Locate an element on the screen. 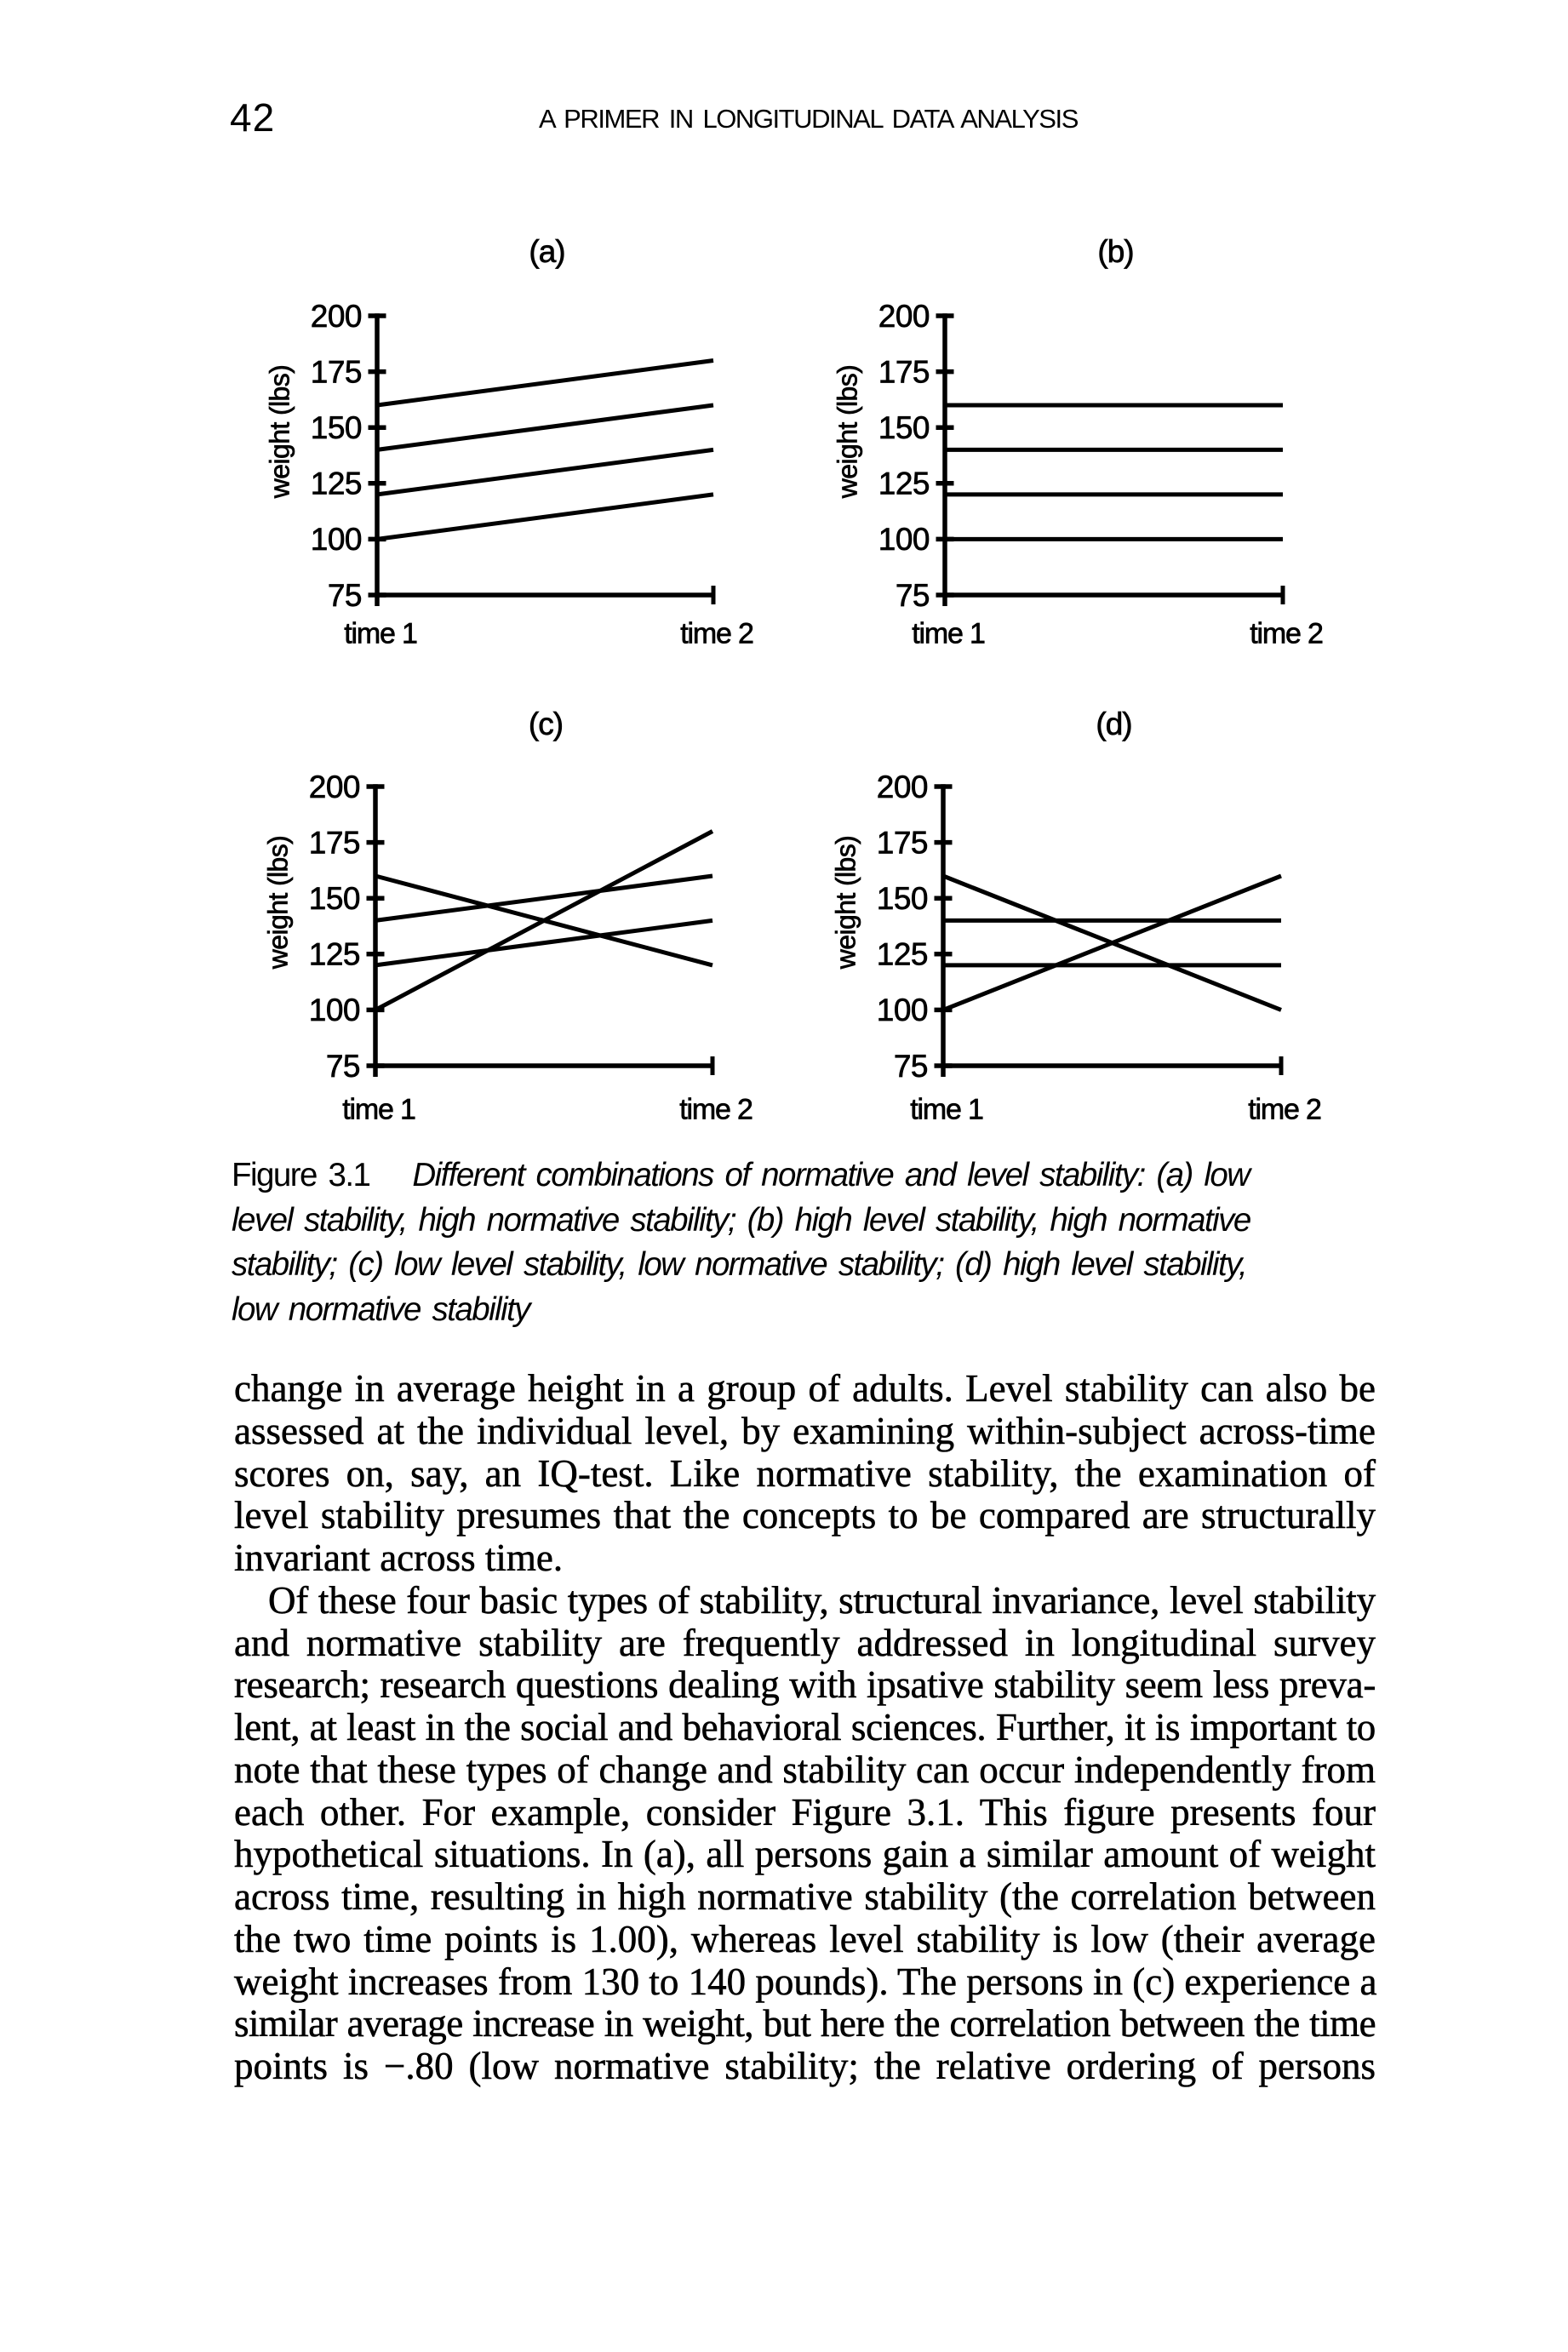 The image size is (1568, 2352). svg-text: (b) is located at coordinates (1115, 252).